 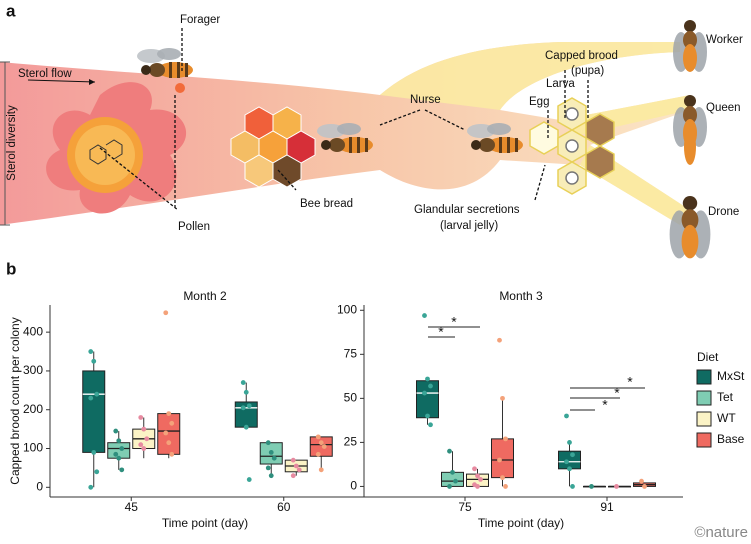 What do you see at coordinates (205, 296) in the screenshot?
I see `chart-title: Month 2` at bounding box center [205, 296].